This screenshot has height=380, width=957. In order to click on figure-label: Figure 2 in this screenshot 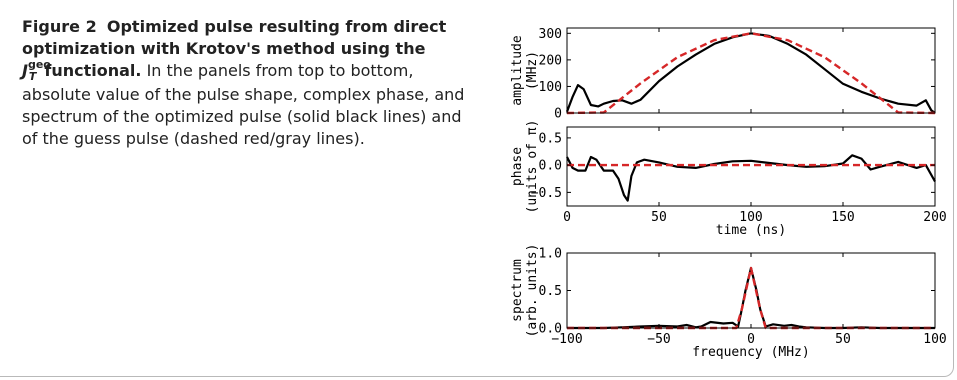, I will do `click(59, 26)`.